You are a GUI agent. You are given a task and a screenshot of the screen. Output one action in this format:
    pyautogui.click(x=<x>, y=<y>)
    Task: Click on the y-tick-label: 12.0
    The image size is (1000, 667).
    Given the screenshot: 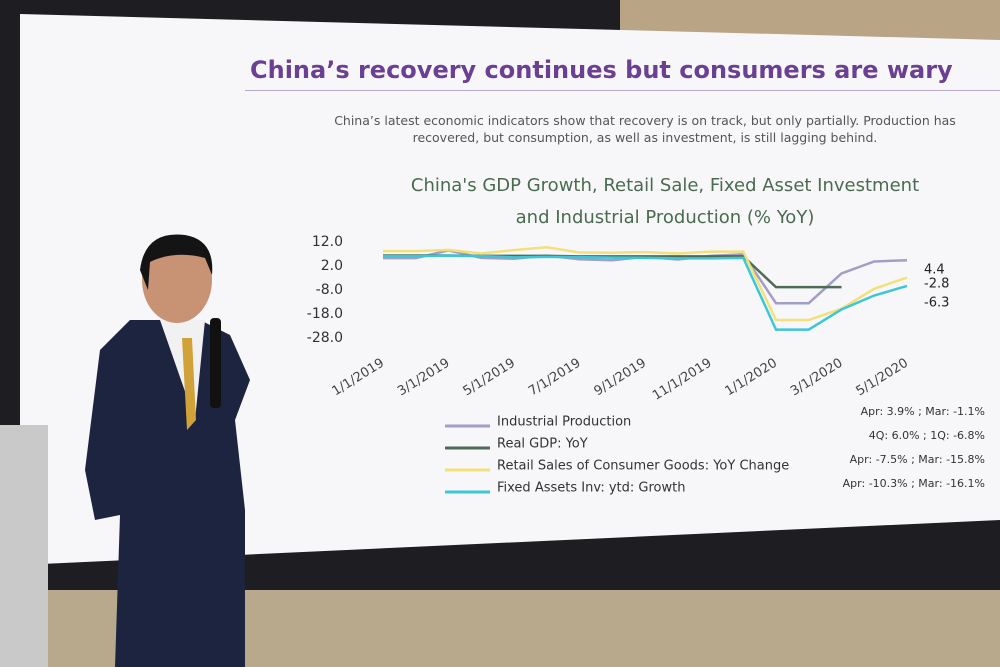 What is the action you would take?
    pyautogui.click(x=327, y=242)
    